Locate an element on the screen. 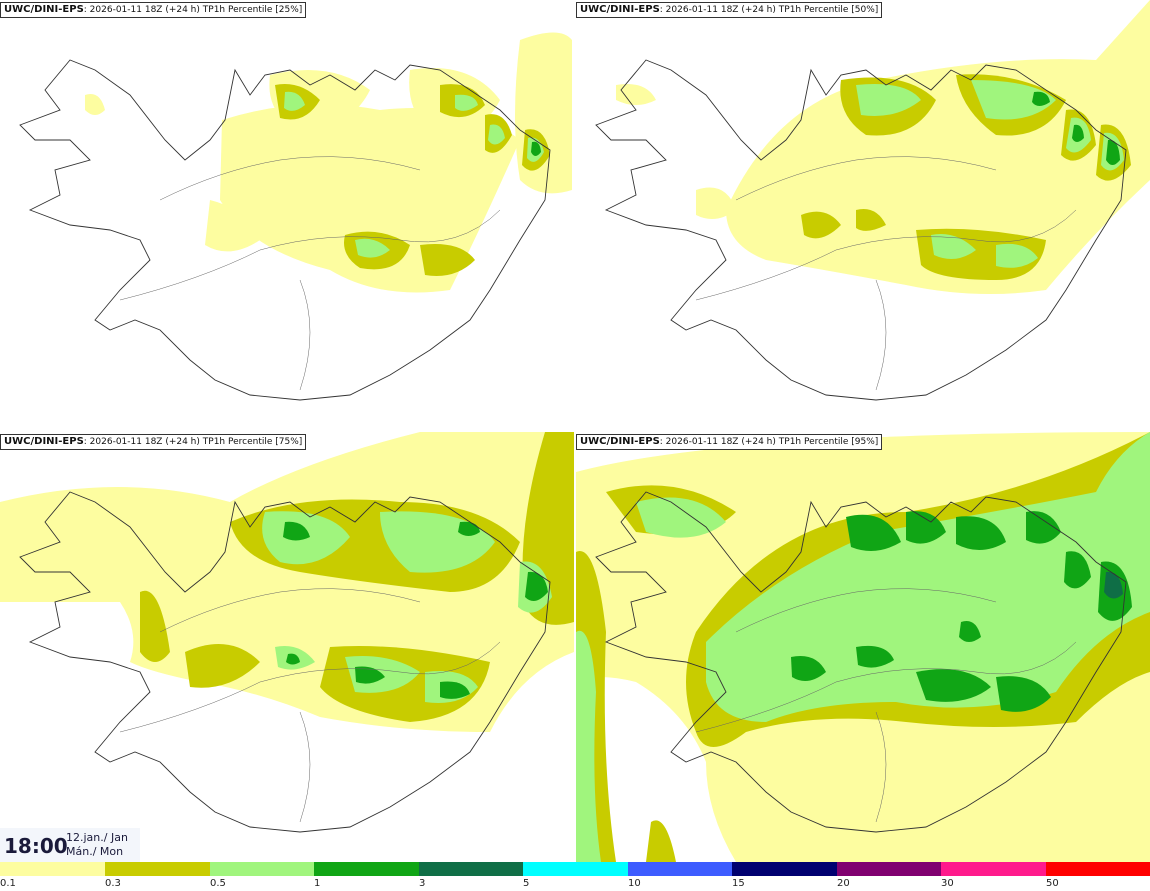  valid-time-box: 18:00 12.jan./ Jan Mán./ Mon is located at coordinates (70, 845).